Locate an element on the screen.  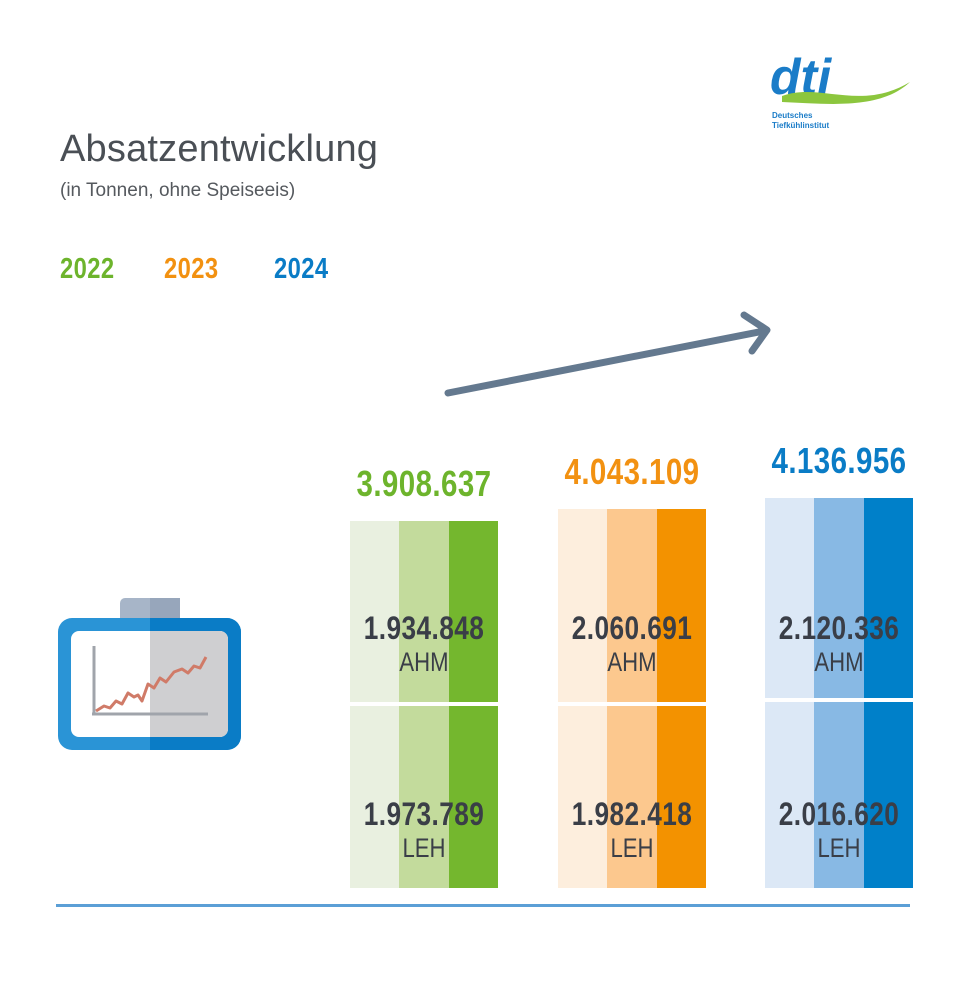
segment-ahm-2022: 1.934.848 AHM is located at coordinates (424, 643).